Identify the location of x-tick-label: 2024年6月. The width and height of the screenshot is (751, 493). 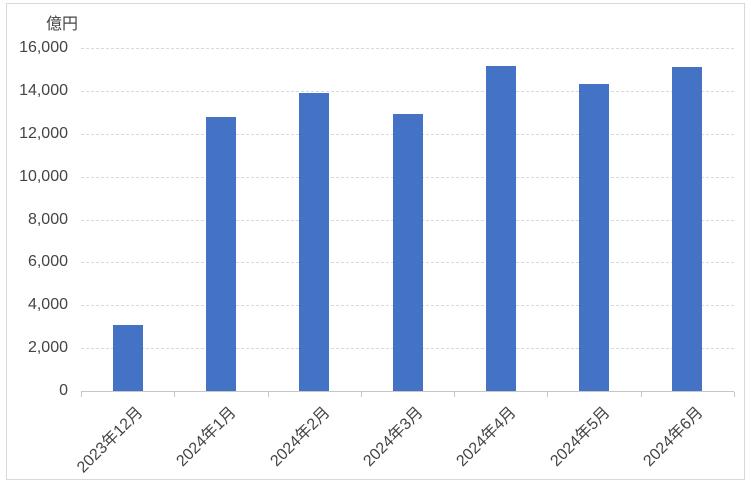
(673, 437).